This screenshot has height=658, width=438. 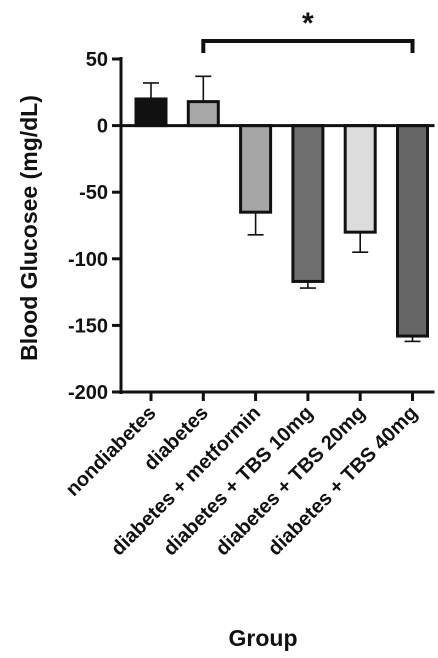 I want to click on significance-annotation: *, so click(x=308, y=30).